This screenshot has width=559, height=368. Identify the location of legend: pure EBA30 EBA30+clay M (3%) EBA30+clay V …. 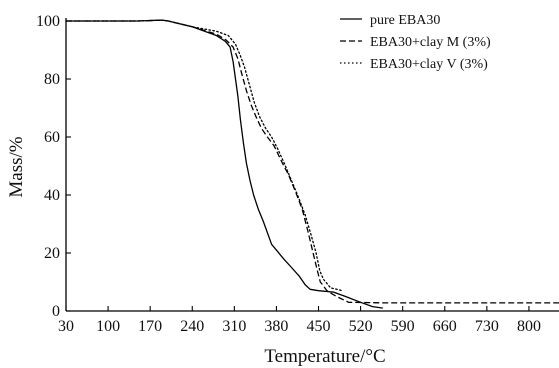
(415, 42).